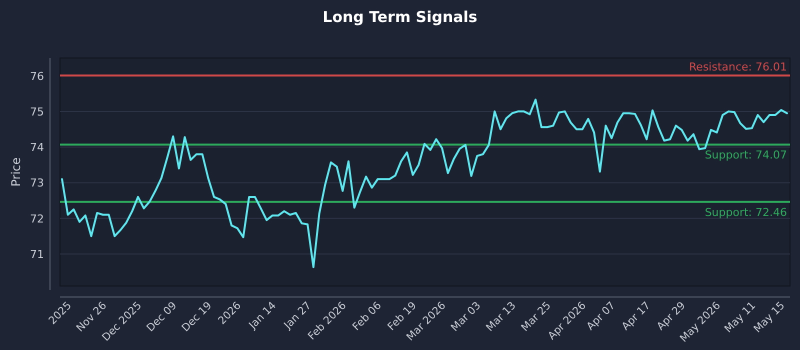 The image size is (800, 350). Describe the element at coordinates (466, 317) in the screenshot. I see `x-tick-label: Mar 03` at that location.